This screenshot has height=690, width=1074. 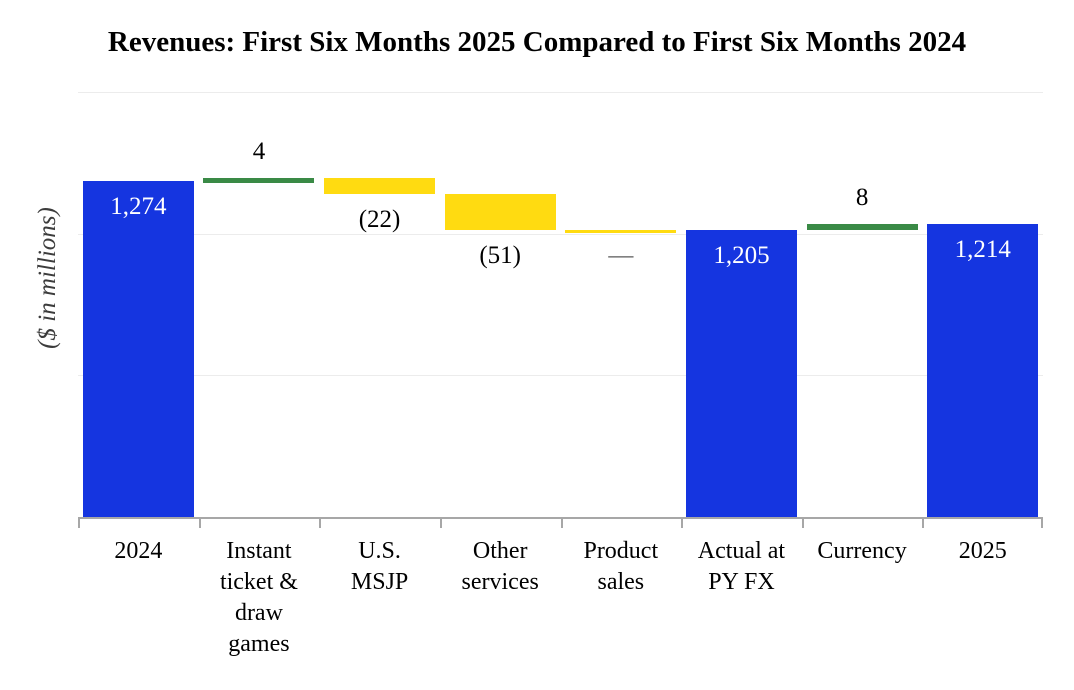 What do you see at coordinates (259, 180) in the screenshot?
I see `bar-instant-ticket-draw-games` at bounding box center [259, 180].